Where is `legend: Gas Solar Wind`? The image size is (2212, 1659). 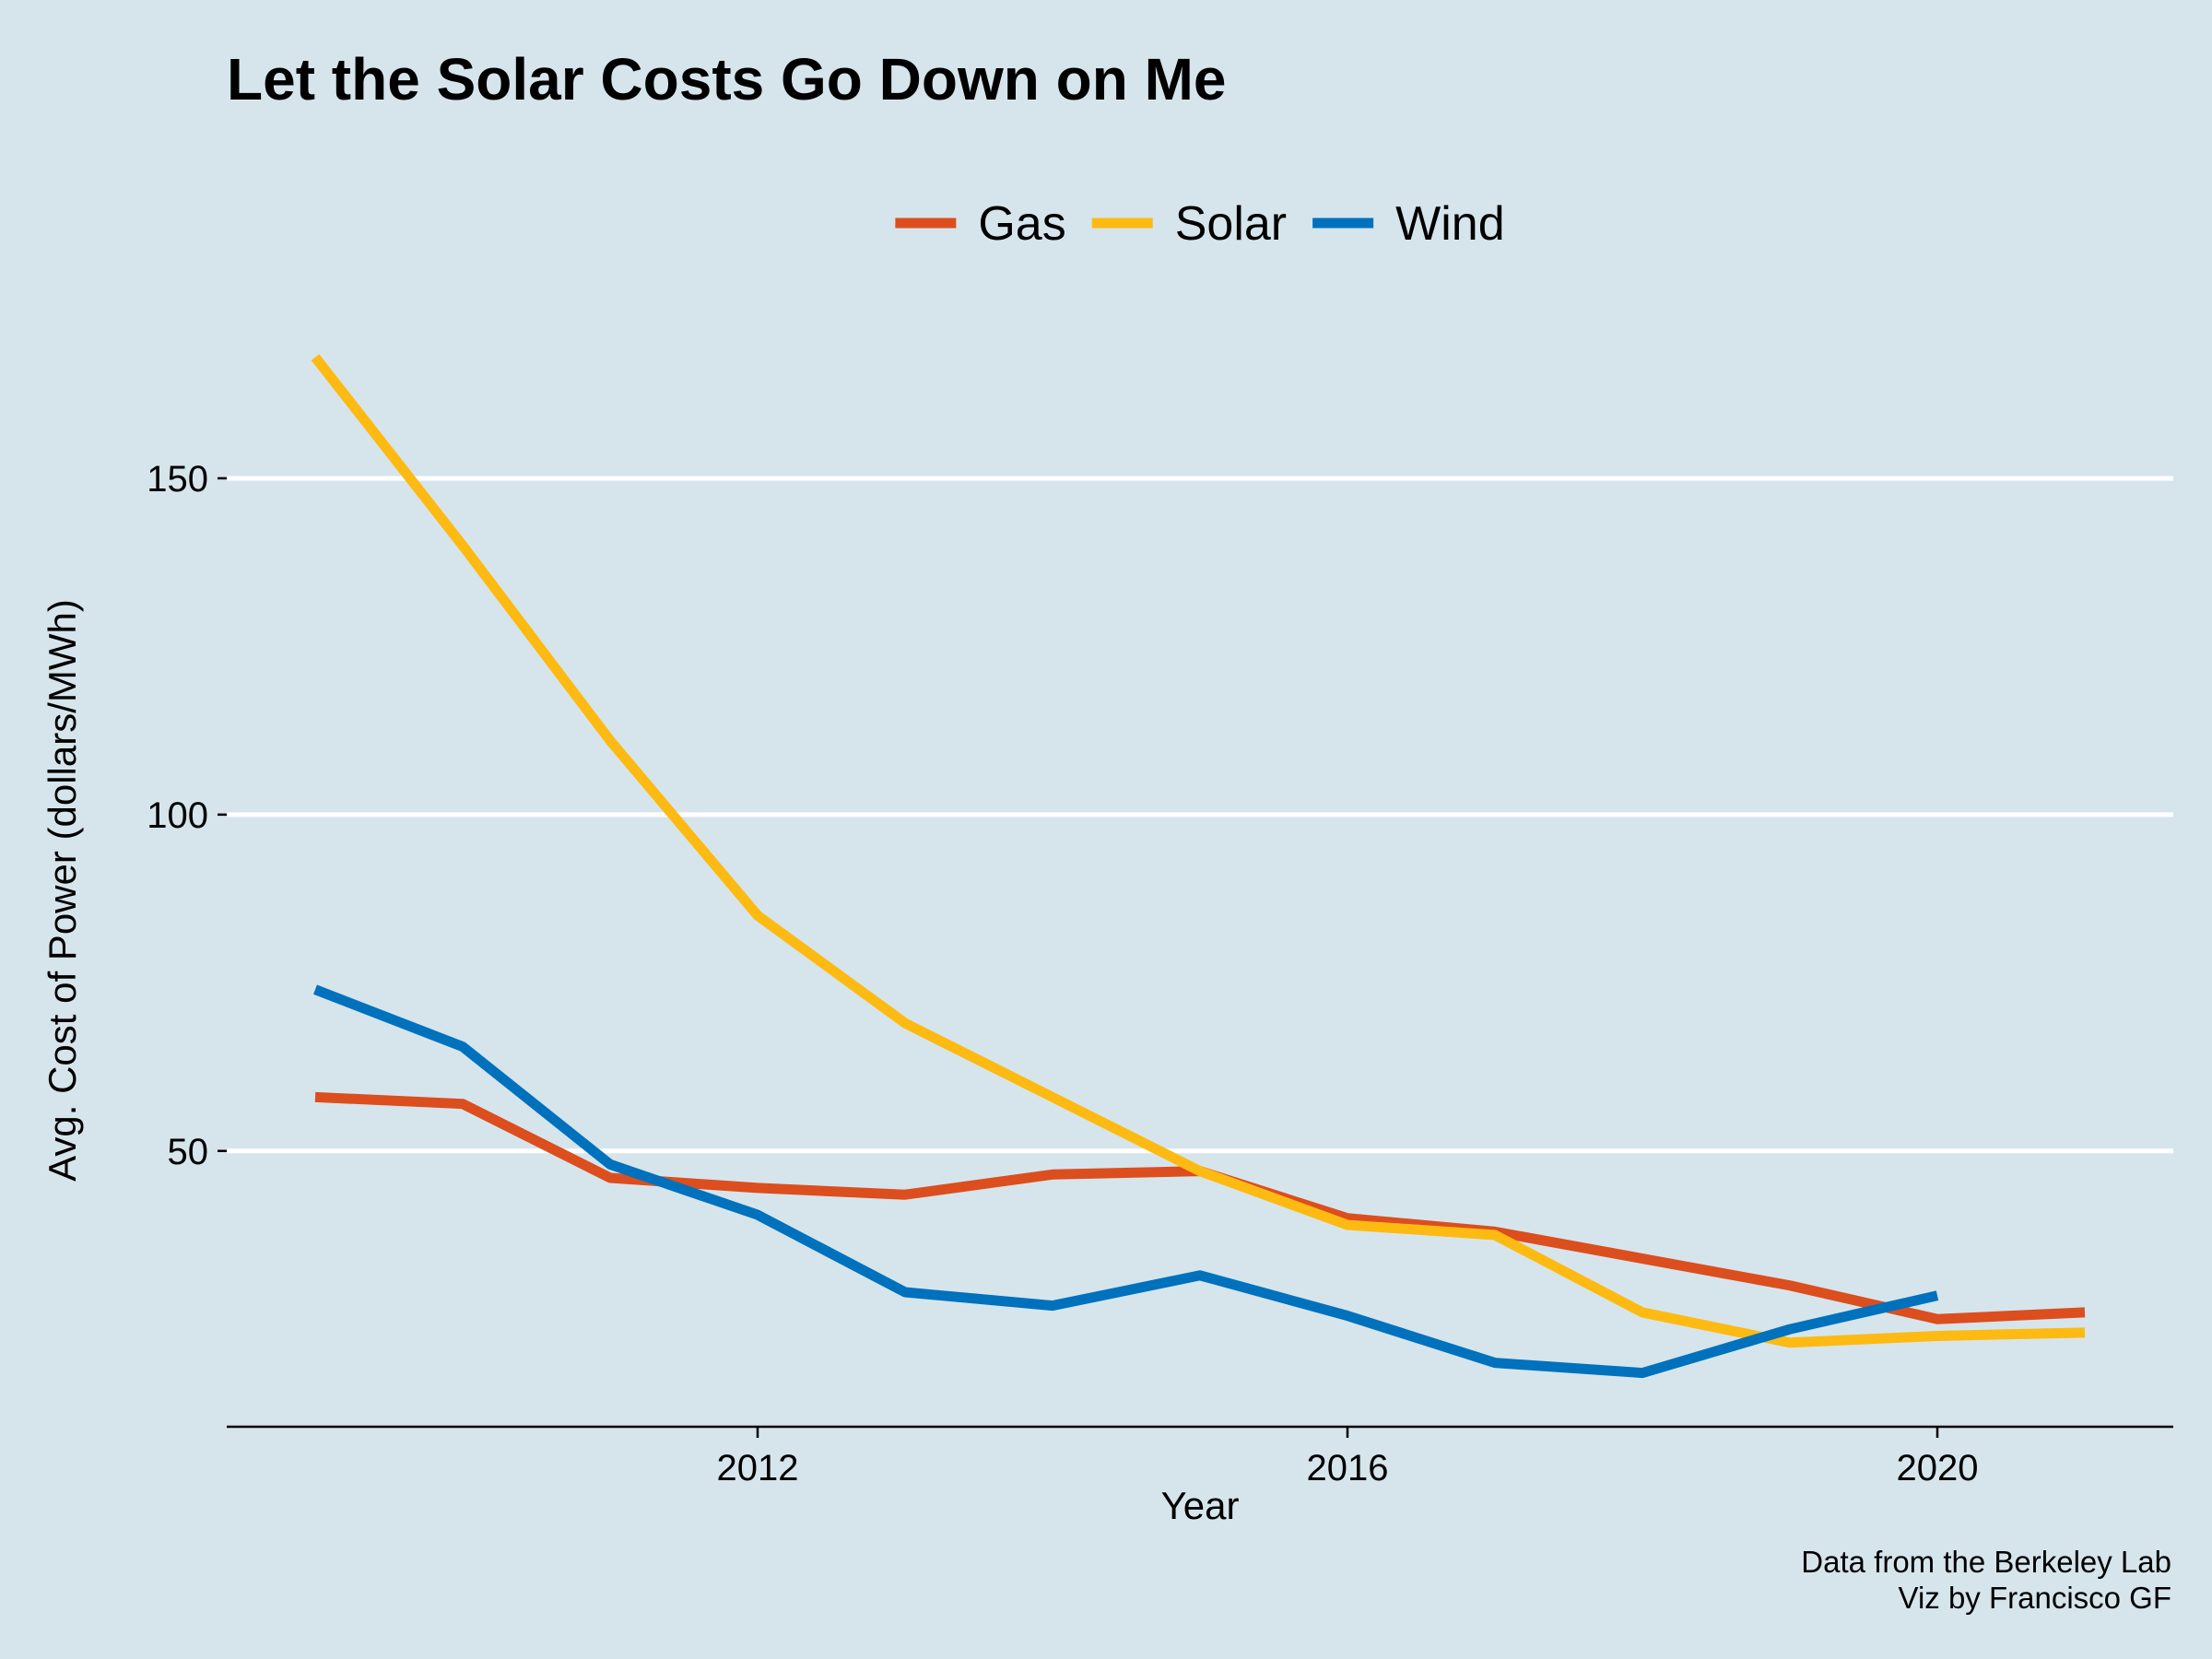
legend: Gas Solar Wind is located at coordinates (1200, 224).